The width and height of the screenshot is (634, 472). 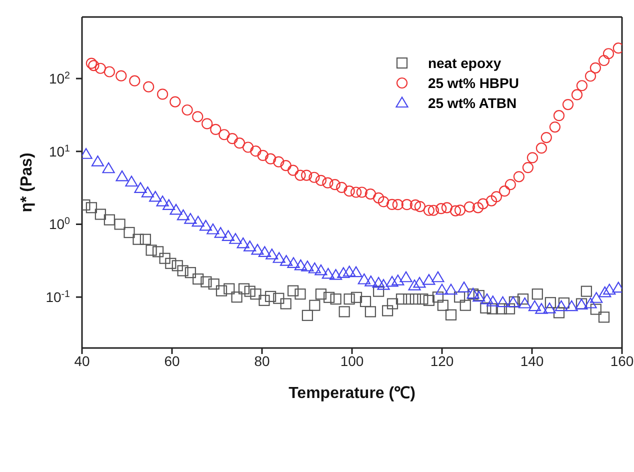 What do you see at coordinates (622, 360) in the screenshot?
I see `x-tick-label: 160` at bounding box center [622, 360].